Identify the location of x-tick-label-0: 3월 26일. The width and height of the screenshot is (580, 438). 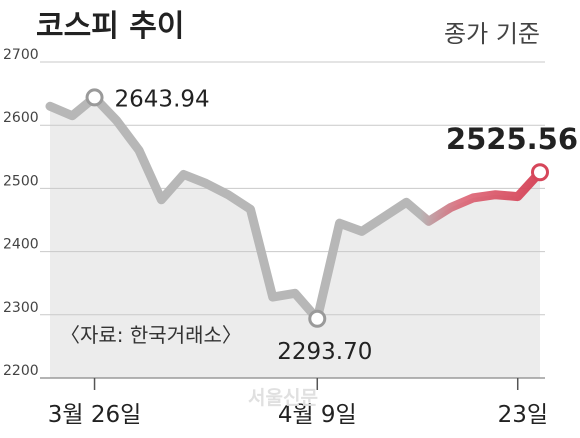
(95, 415).